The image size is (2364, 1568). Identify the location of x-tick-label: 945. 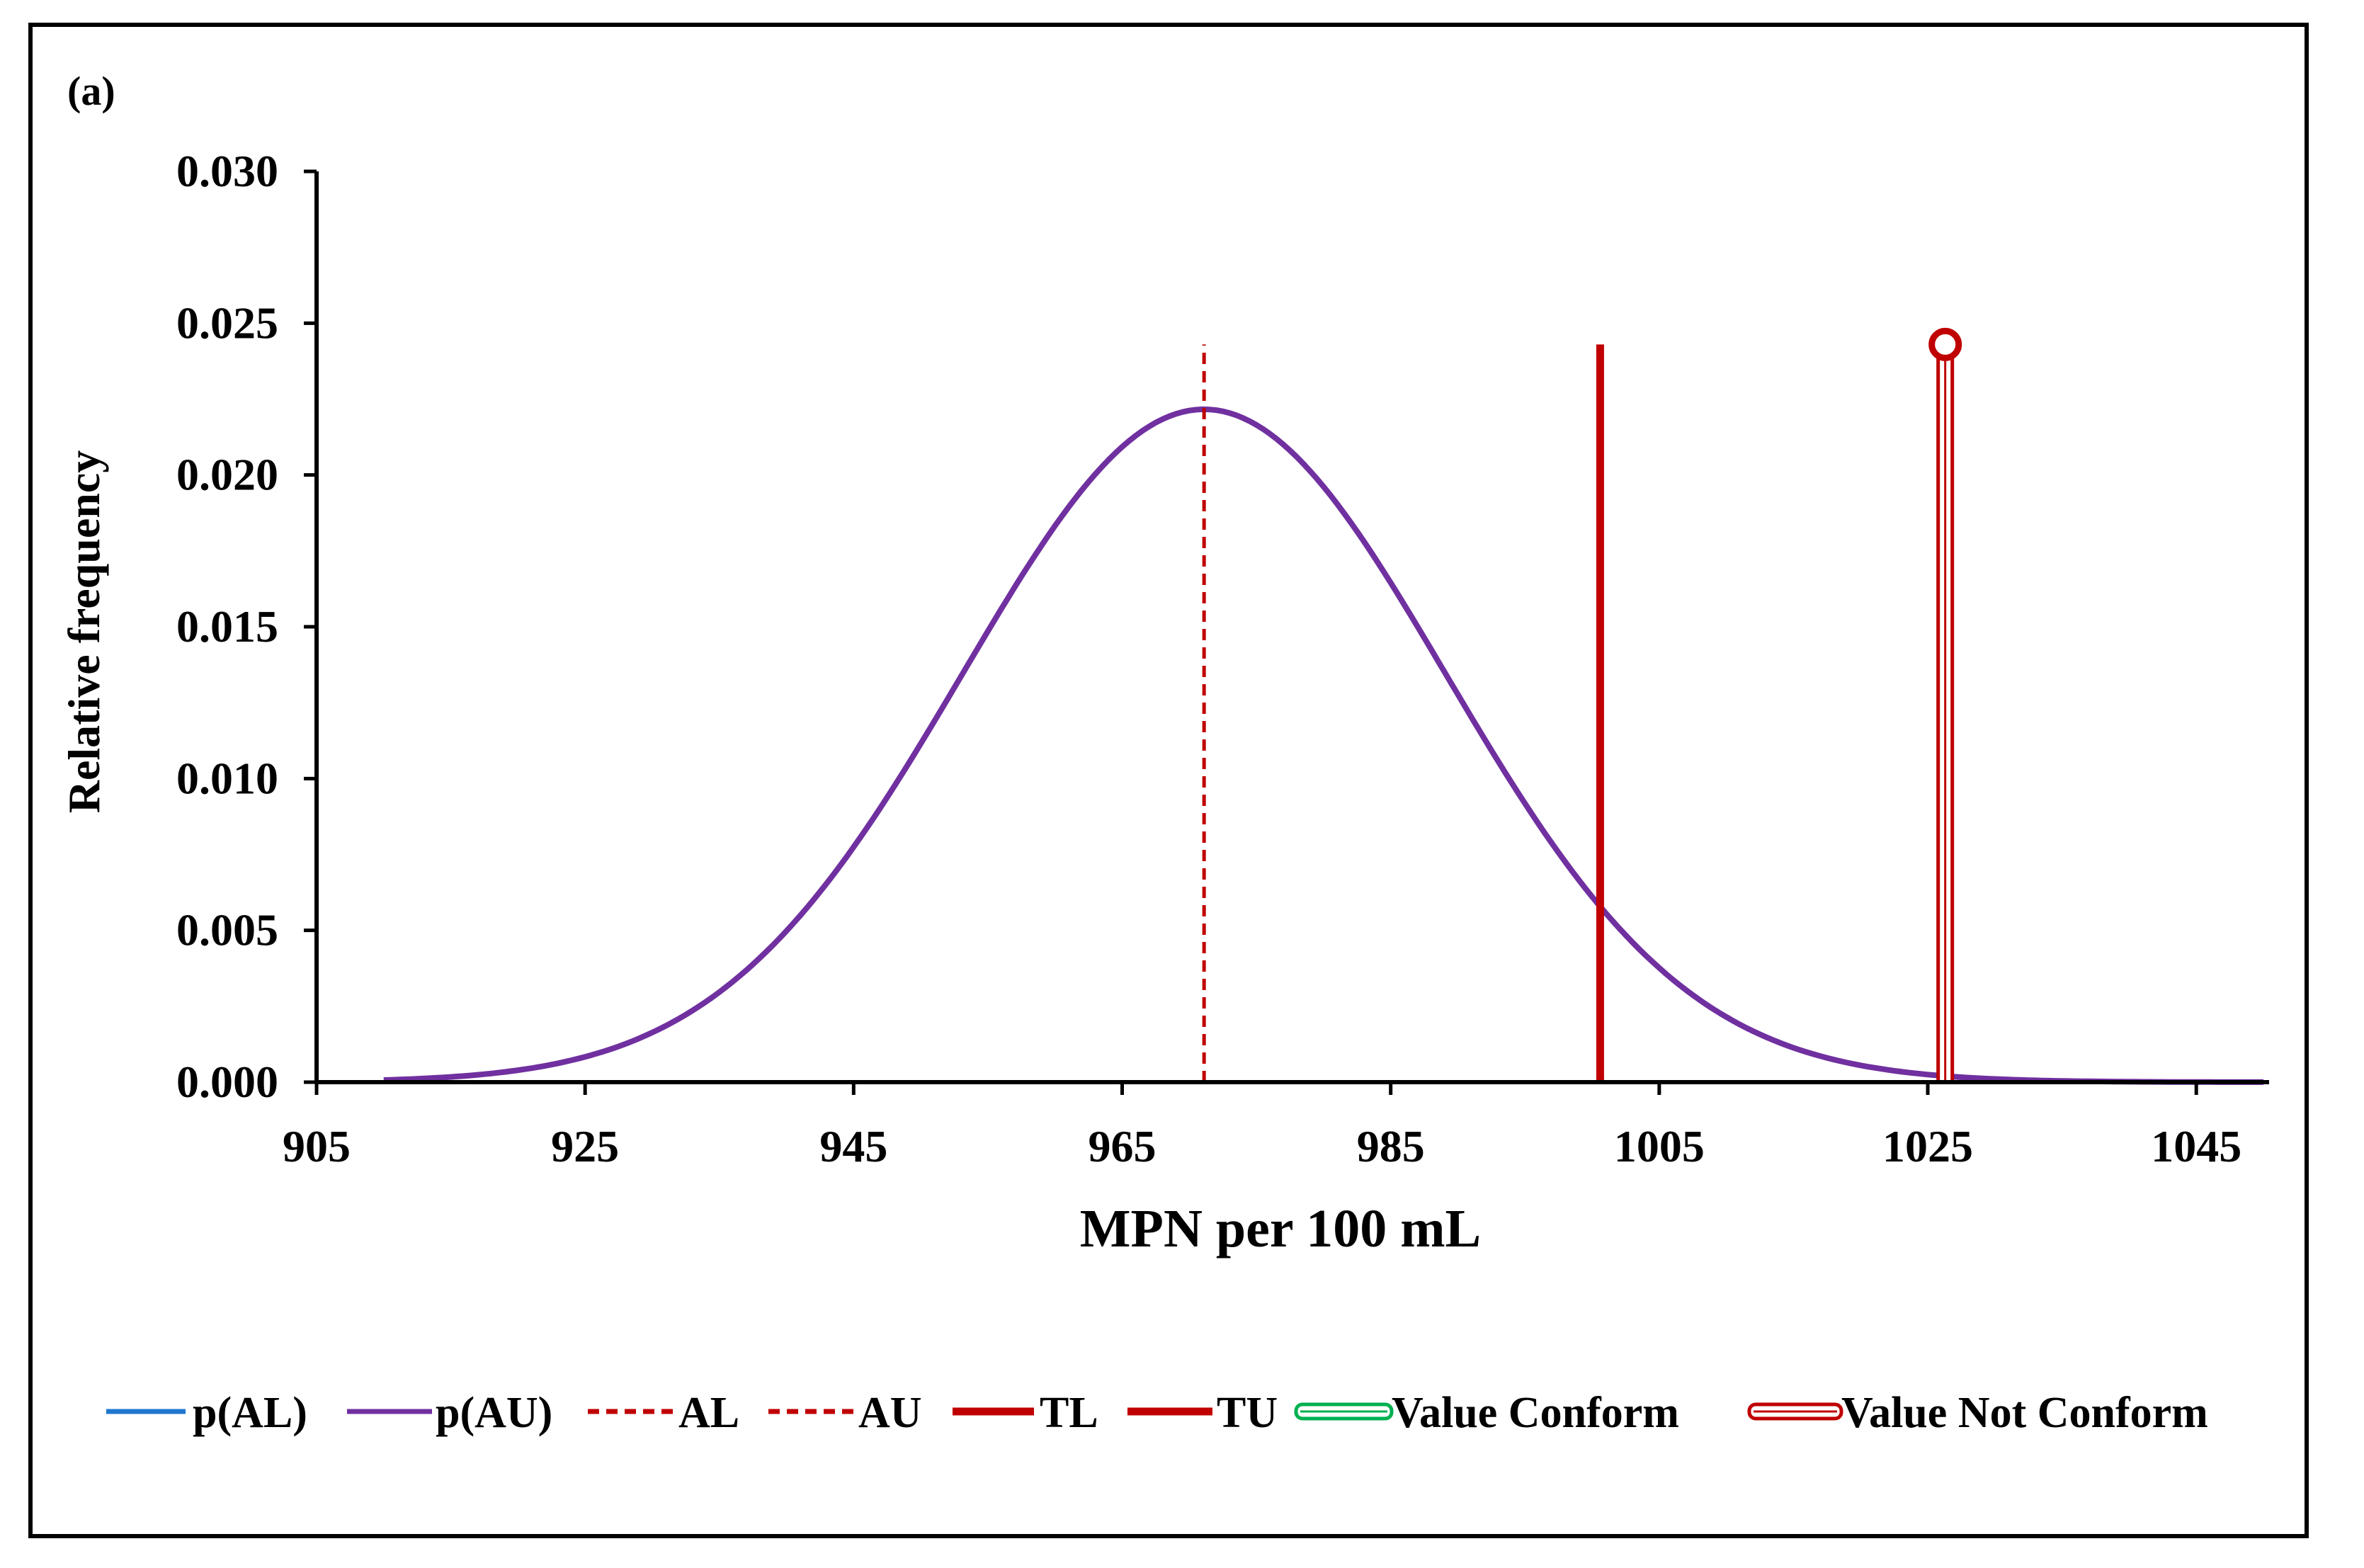
(853, 1146).